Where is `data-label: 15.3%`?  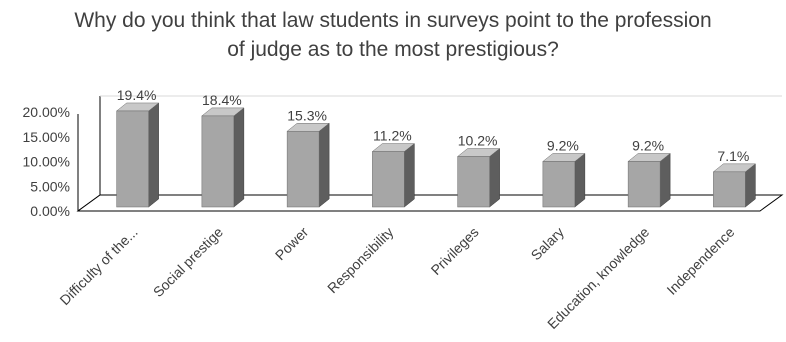 data-label: 15.3% is located at coordinates (307, 115).